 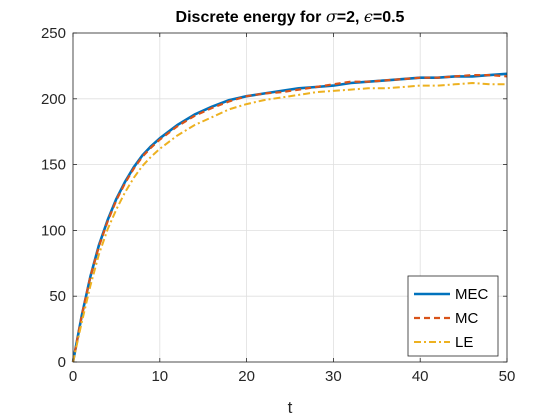 I want to click on legend-box, so click(x=453, y=316).